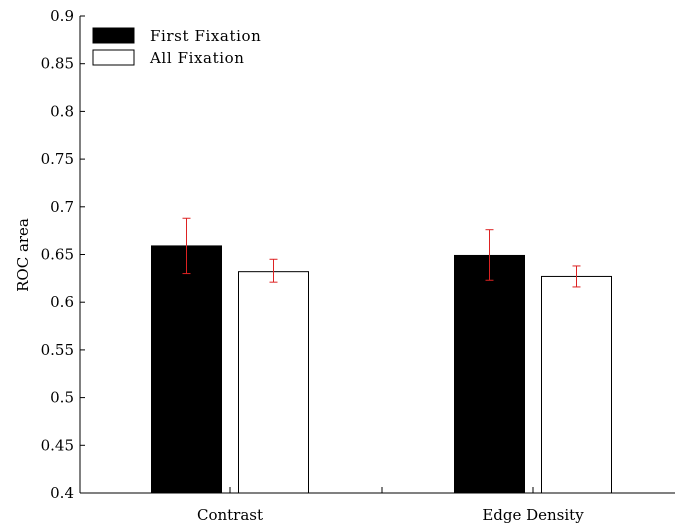  What do you see at coordinates (62, 207) in the screenshot?
I see `y-tick-label: 0.7` at bounding box center [62, 207].